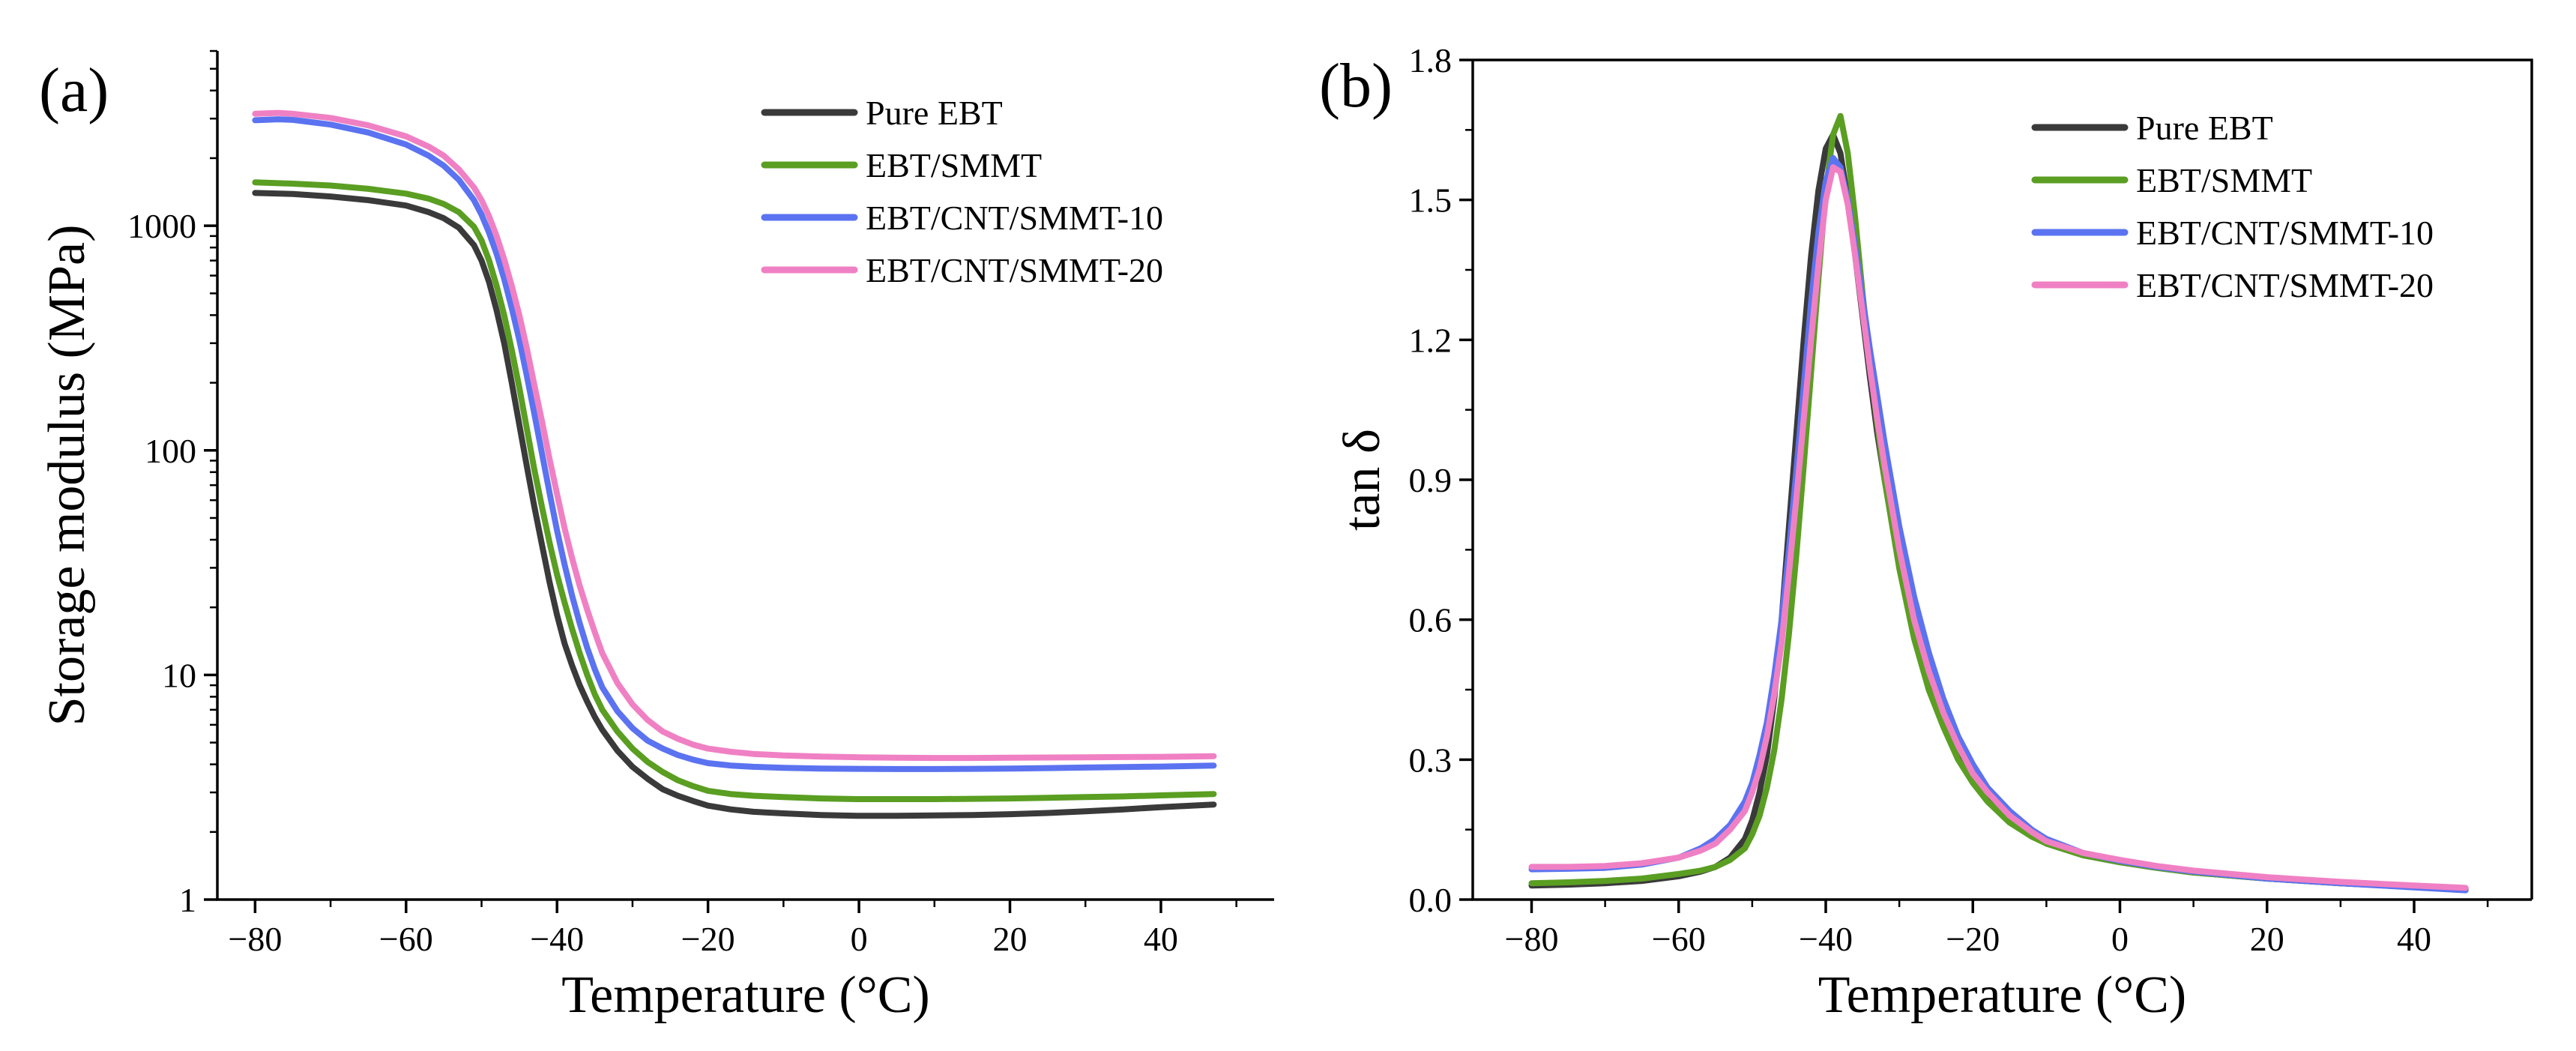  What do you see at coordinates (67, 475) in the screenshot?
I see `y-axis-label: Storage modulus (MPa)` at bounding box center [67, 475].